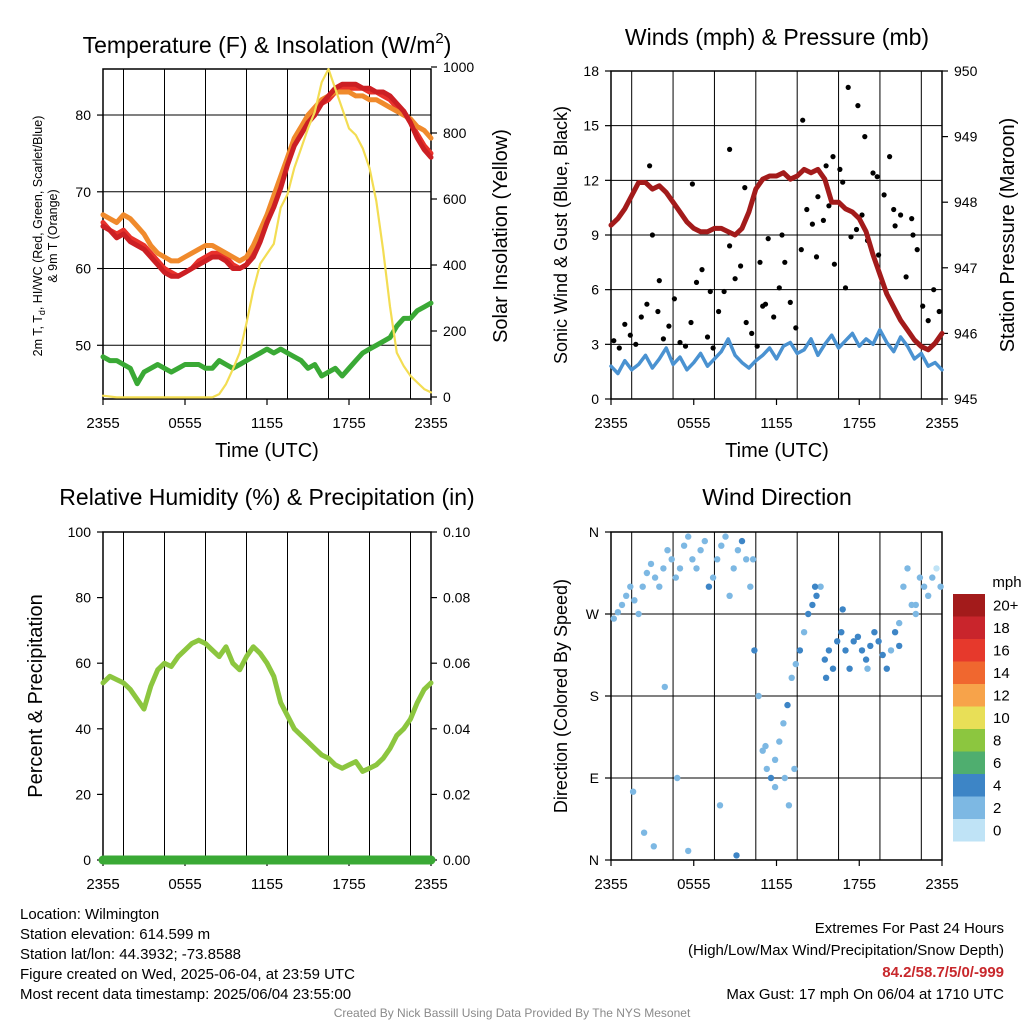 This screenshot has width=1024, height=1024. What do you see at coordinates (80, 532) in the screenshot?
I see `y-tick-label: 100` at bounding box center [80, 532].